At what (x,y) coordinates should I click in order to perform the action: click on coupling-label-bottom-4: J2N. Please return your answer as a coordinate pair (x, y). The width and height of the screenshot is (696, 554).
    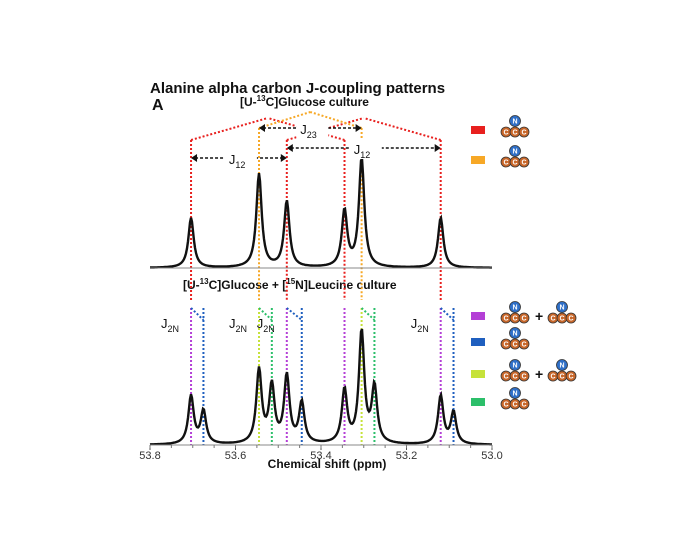
    Looking at the image, I should click on (420, 325).